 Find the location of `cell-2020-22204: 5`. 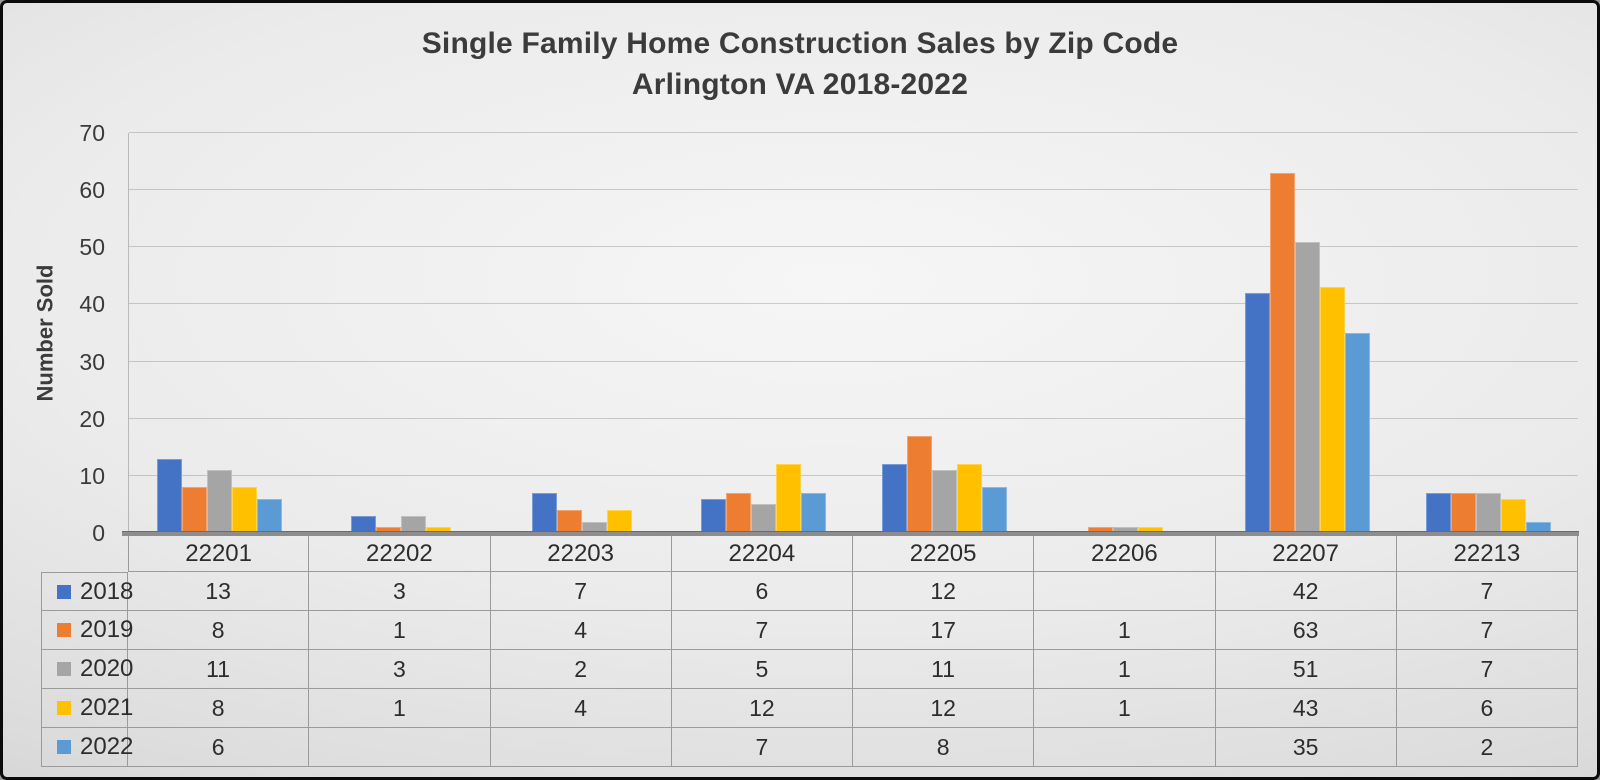

cell-2020-22204: 5 is located at coordinates (762, 669).